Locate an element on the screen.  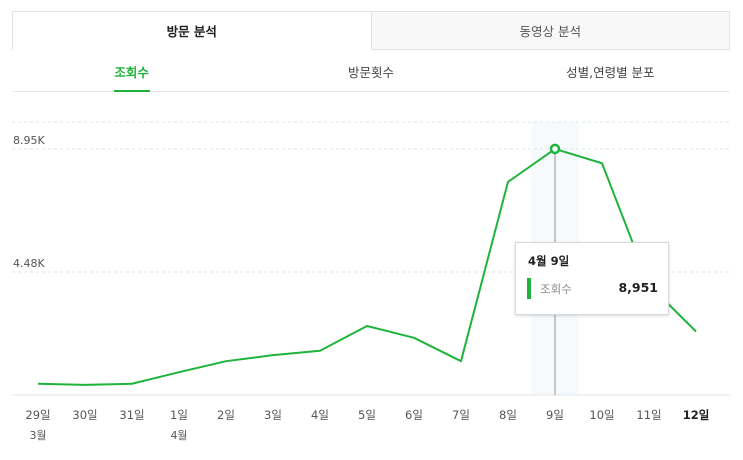
highlighted-data-point is located at coordinates (555, 149).